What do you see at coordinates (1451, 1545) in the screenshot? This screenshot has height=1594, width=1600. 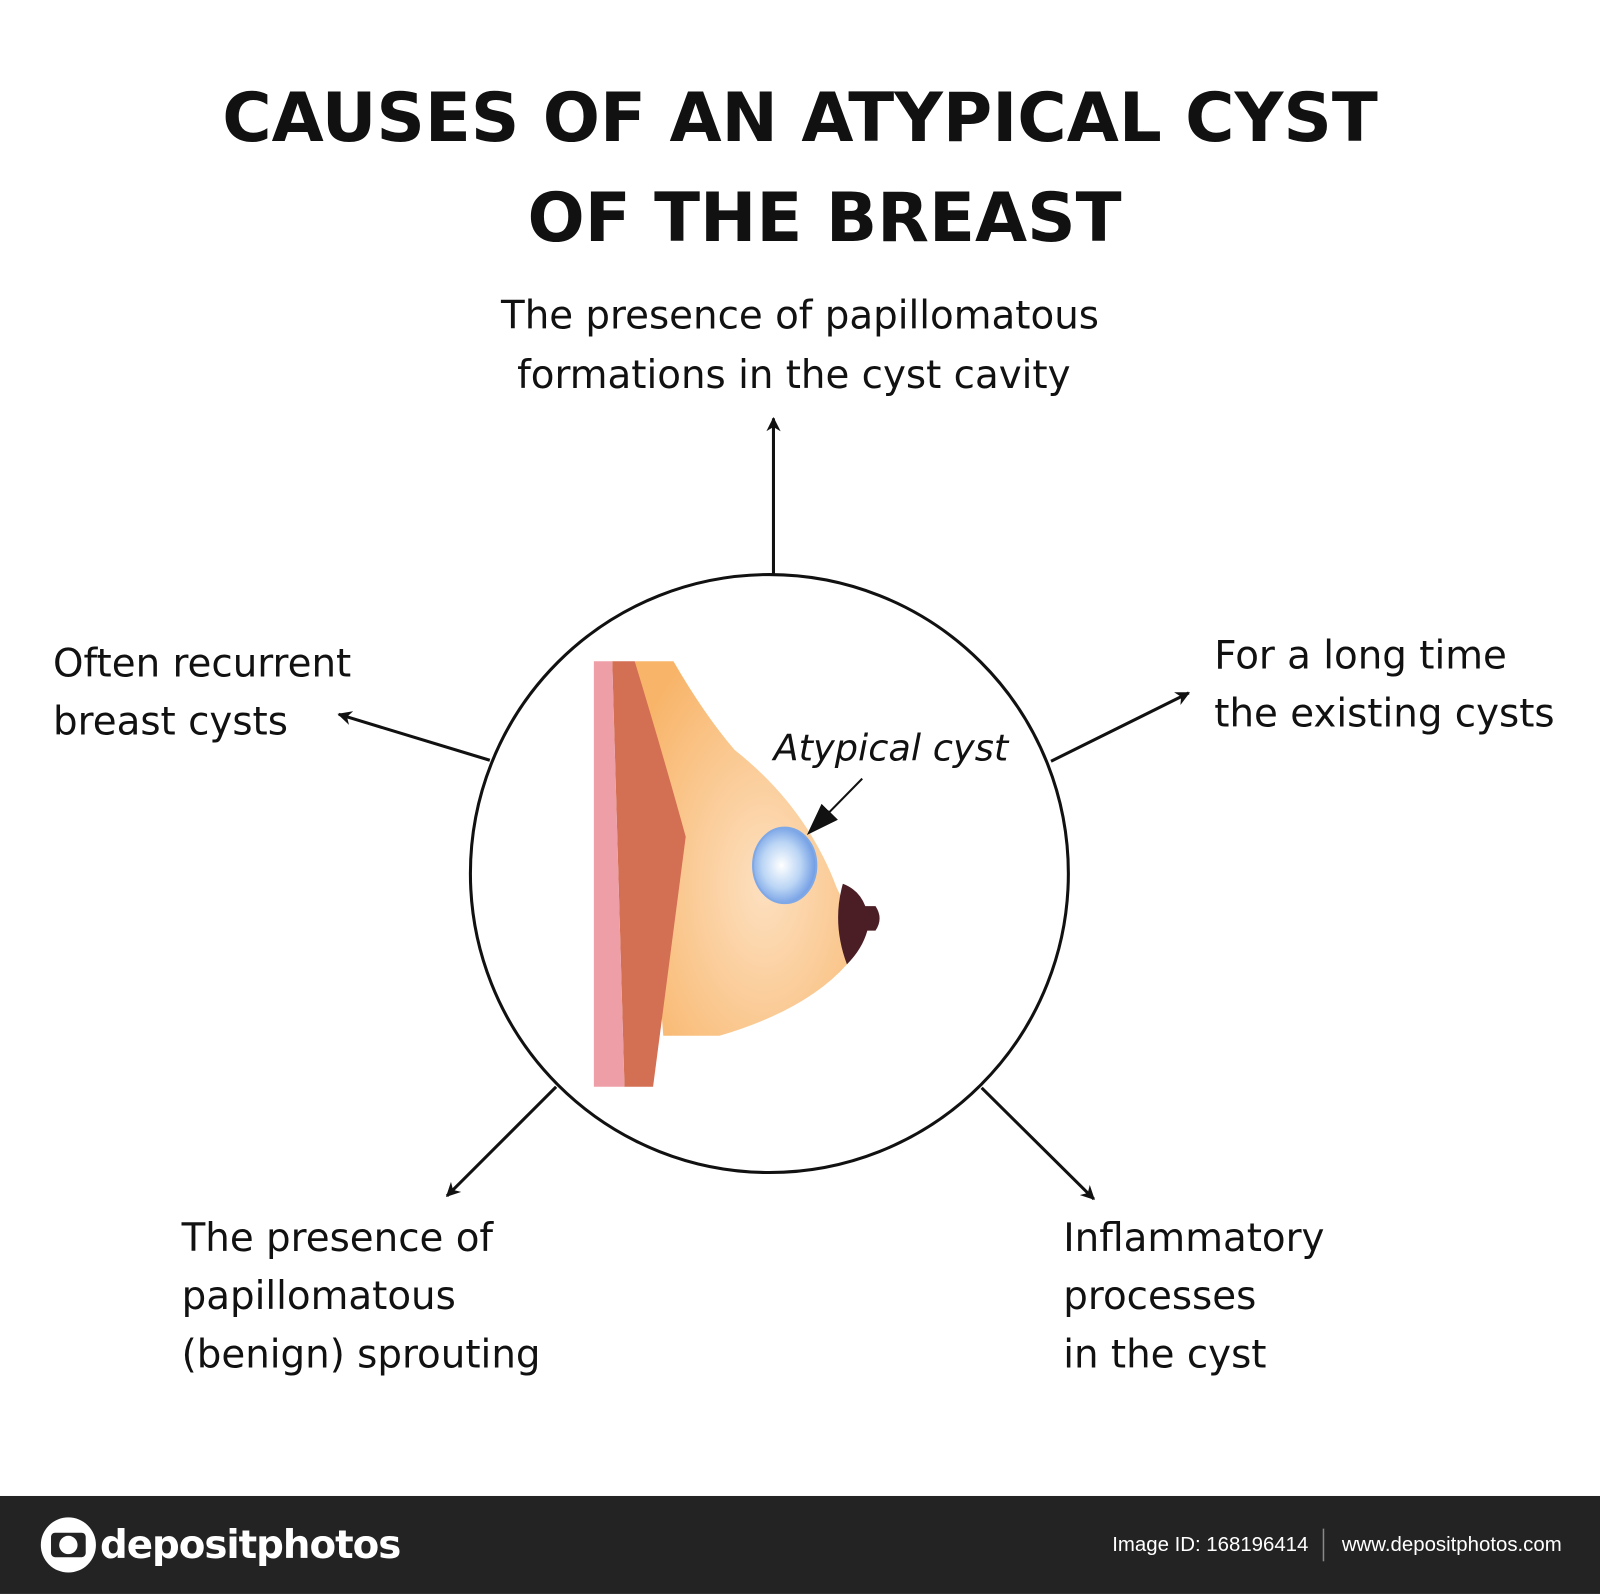 I see `site-url: www.depositphotos.com` at bounding box center [1451, 1545].